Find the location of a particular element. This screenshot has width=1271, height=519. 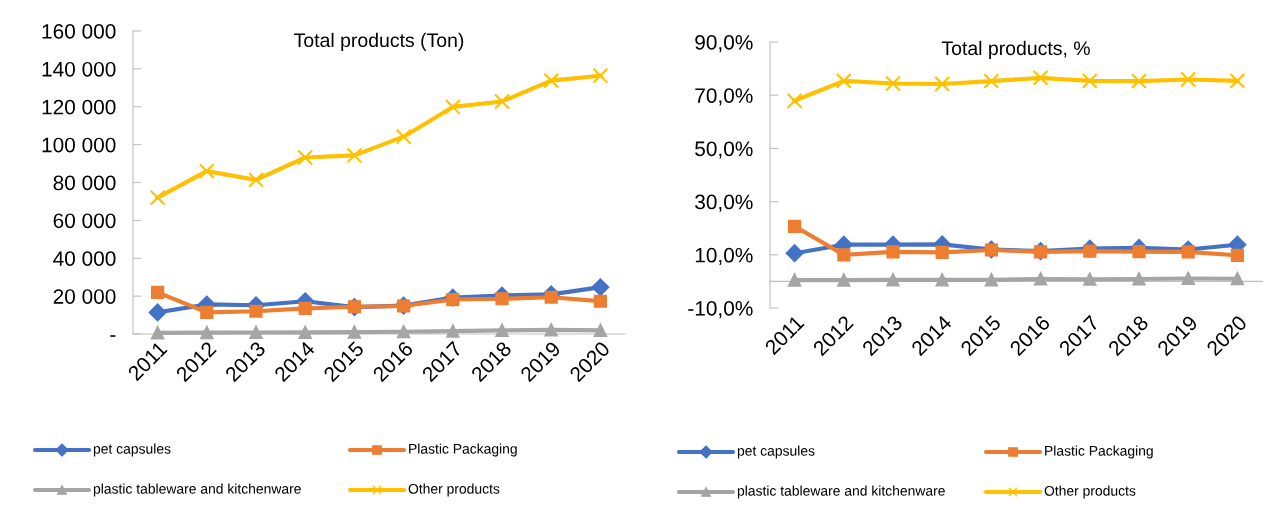

y-tick-label: 10,0% is located at coordinates (724, 256).